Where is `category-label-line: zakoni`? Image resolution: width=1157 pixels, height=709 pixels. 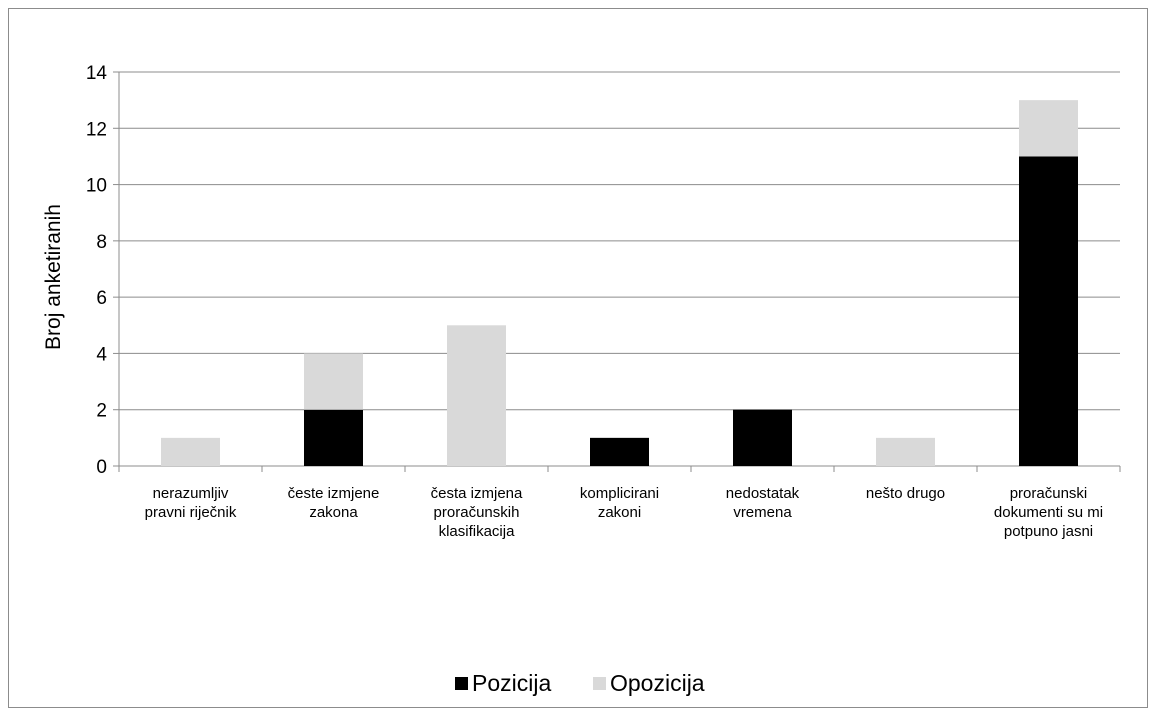
category-label-line: zakoni is located at coordinates (619, 512).